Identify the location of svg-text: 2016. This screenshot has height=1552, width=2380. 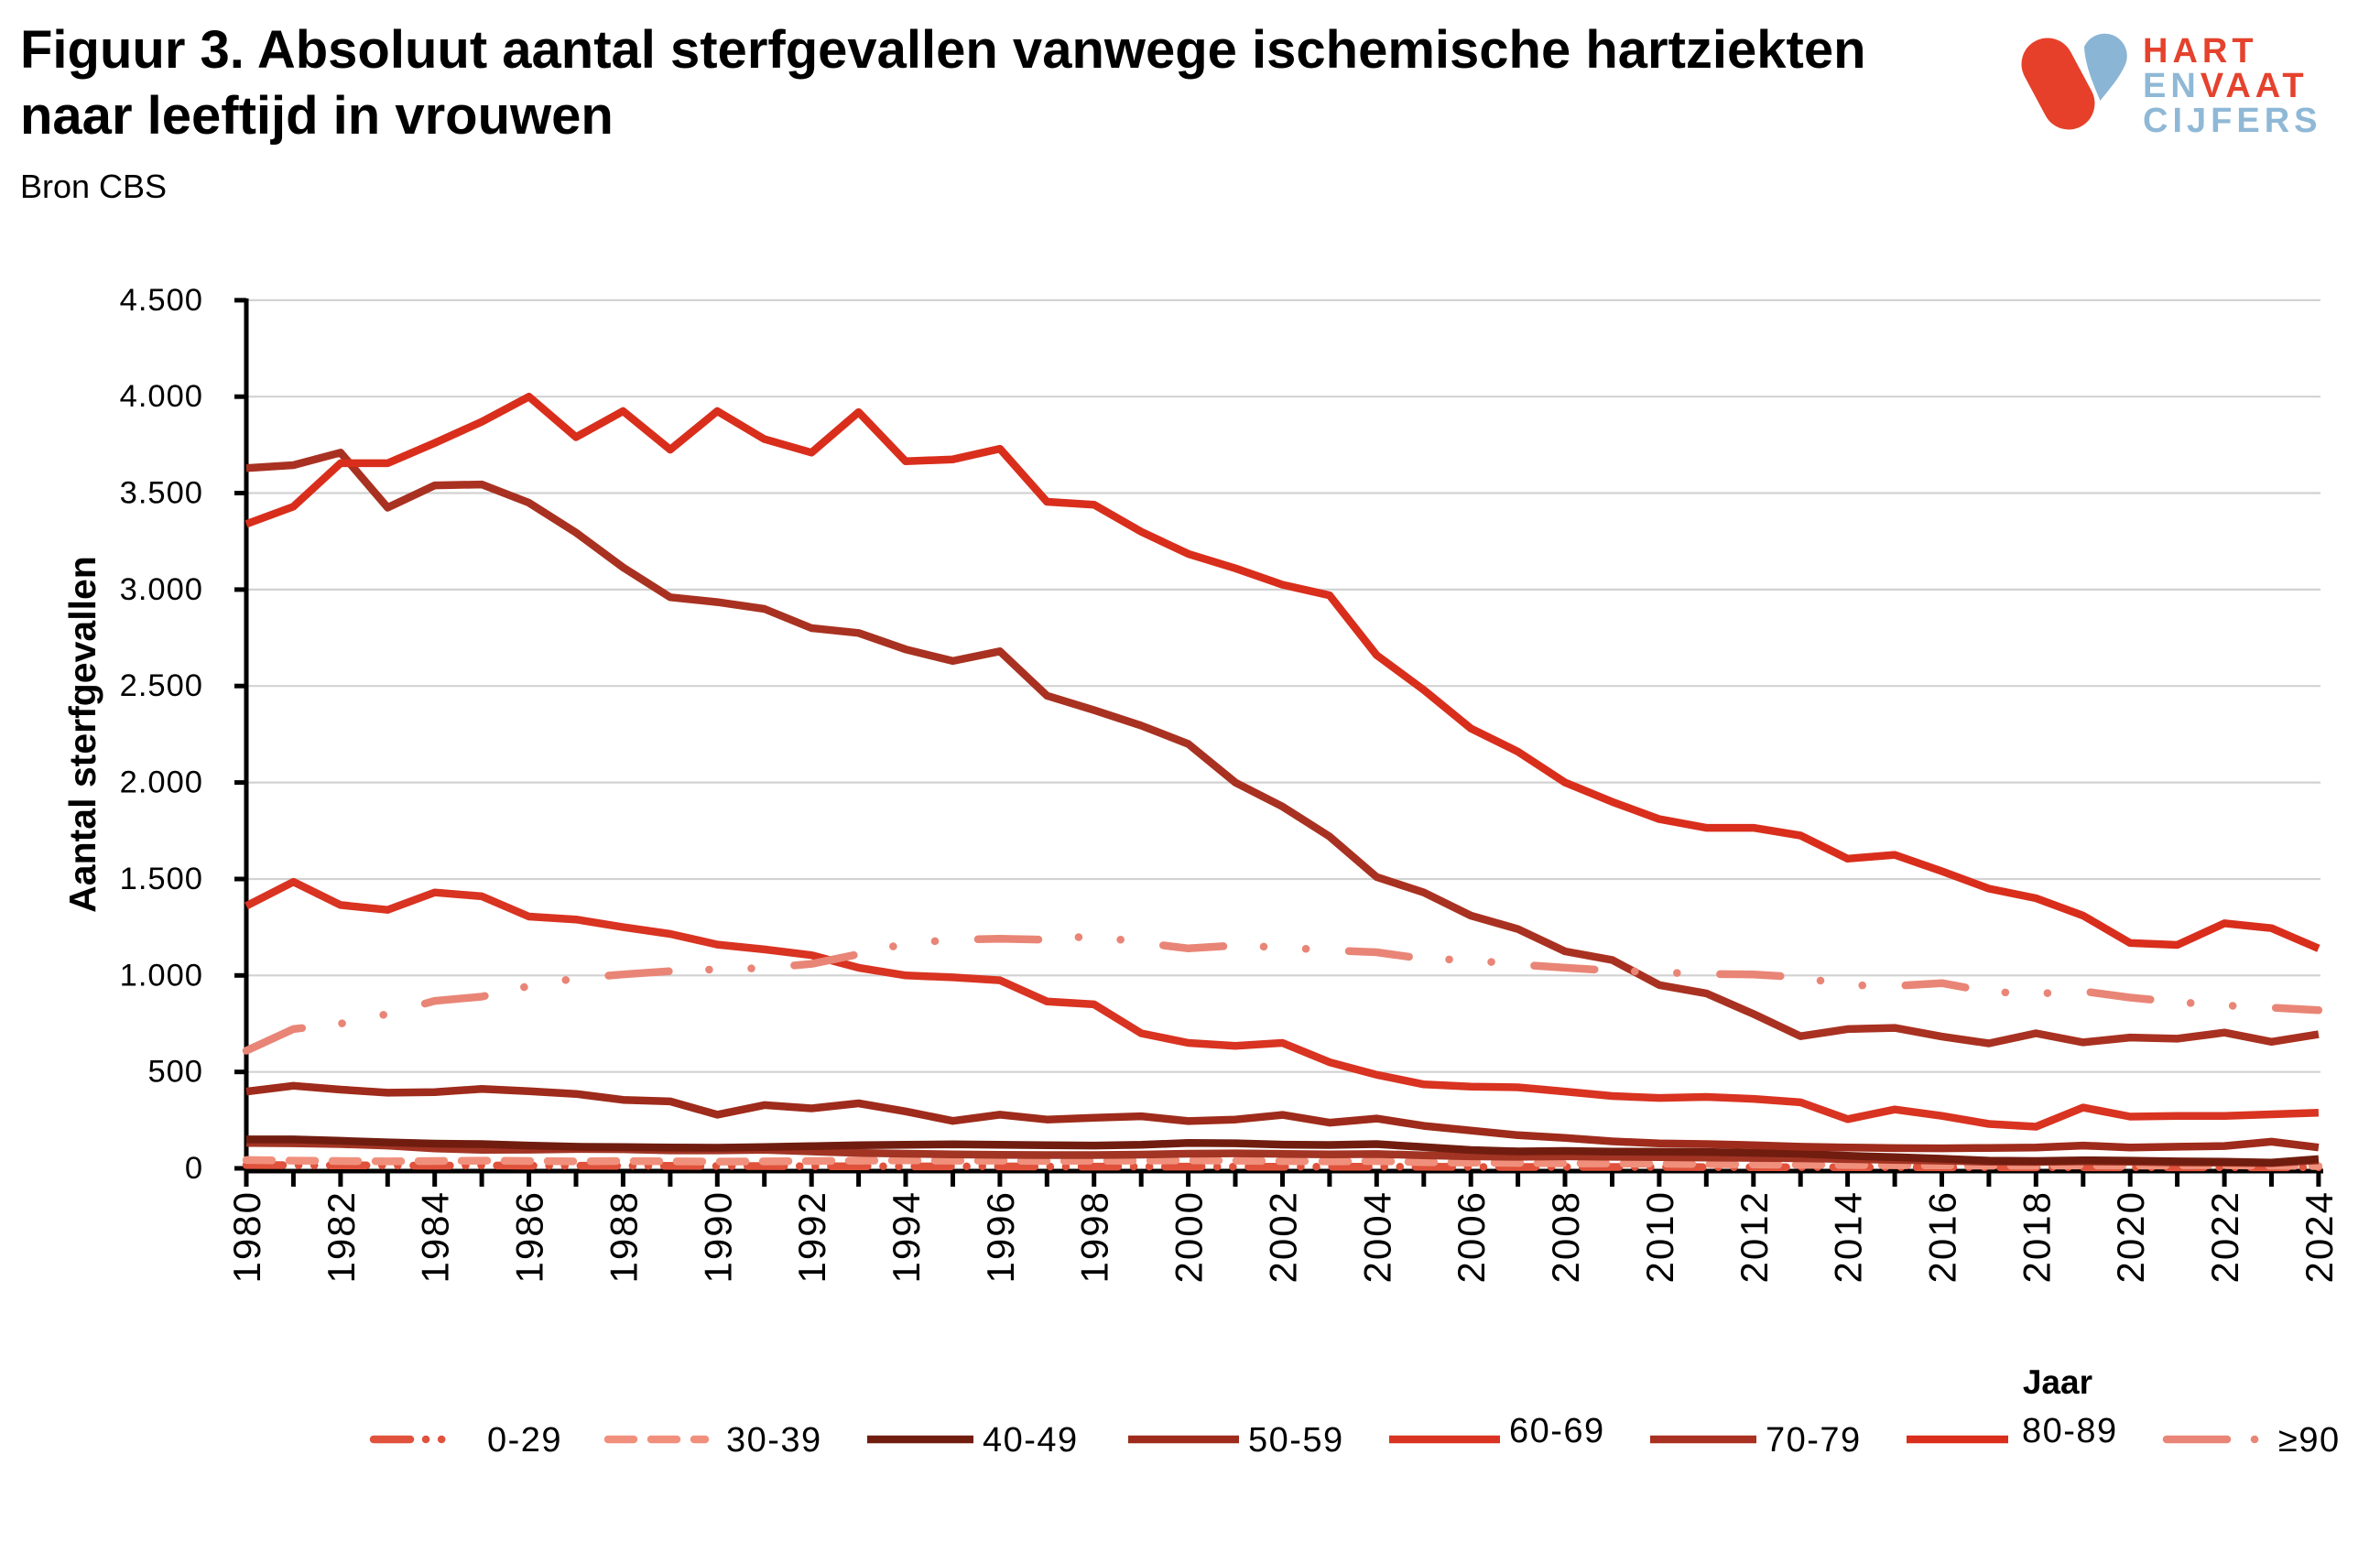
(1942, 1236).